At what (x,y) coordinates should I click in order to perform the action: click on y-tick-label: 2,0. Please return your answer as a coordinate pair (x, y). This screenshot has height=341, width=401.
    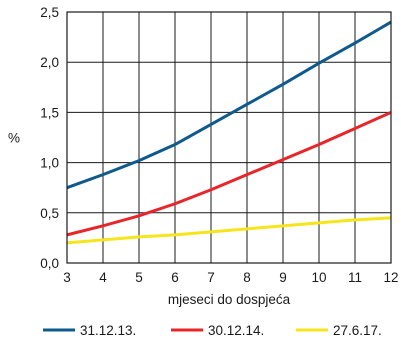
    Looking at the image, I should click on (49, 62).